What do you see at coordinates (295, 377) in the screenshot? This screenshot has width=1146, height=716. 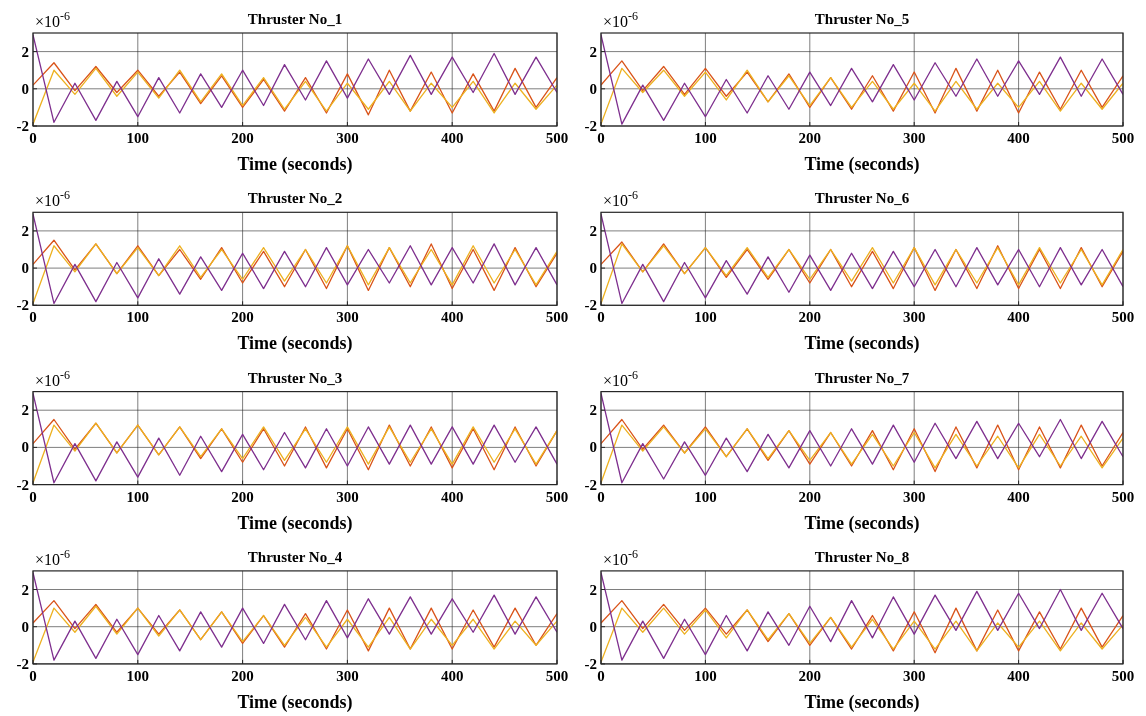 I see `chart-title: Thruster No_3` at bounding box center [295, 377].